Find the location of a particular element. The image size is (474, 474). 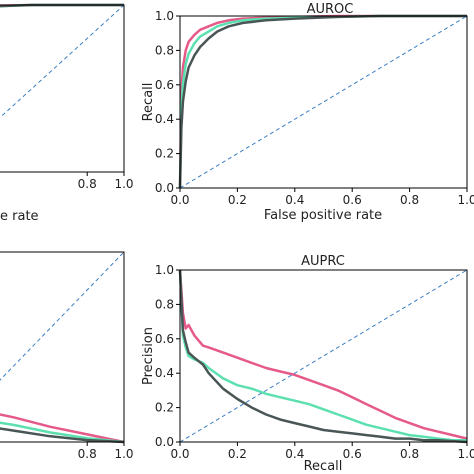

series-line-green is located at coordinates (62, 432).